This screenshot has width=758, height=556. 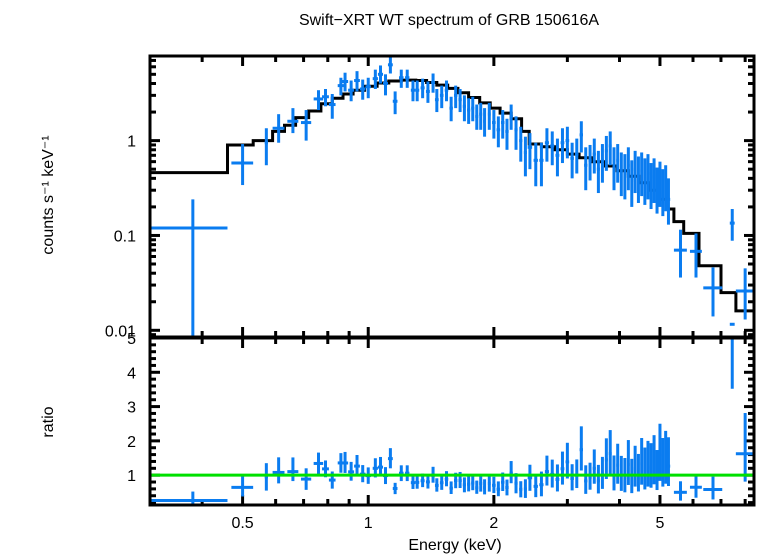 I want to click on x-tick-label: 0.5, so click(x=242, y=523).